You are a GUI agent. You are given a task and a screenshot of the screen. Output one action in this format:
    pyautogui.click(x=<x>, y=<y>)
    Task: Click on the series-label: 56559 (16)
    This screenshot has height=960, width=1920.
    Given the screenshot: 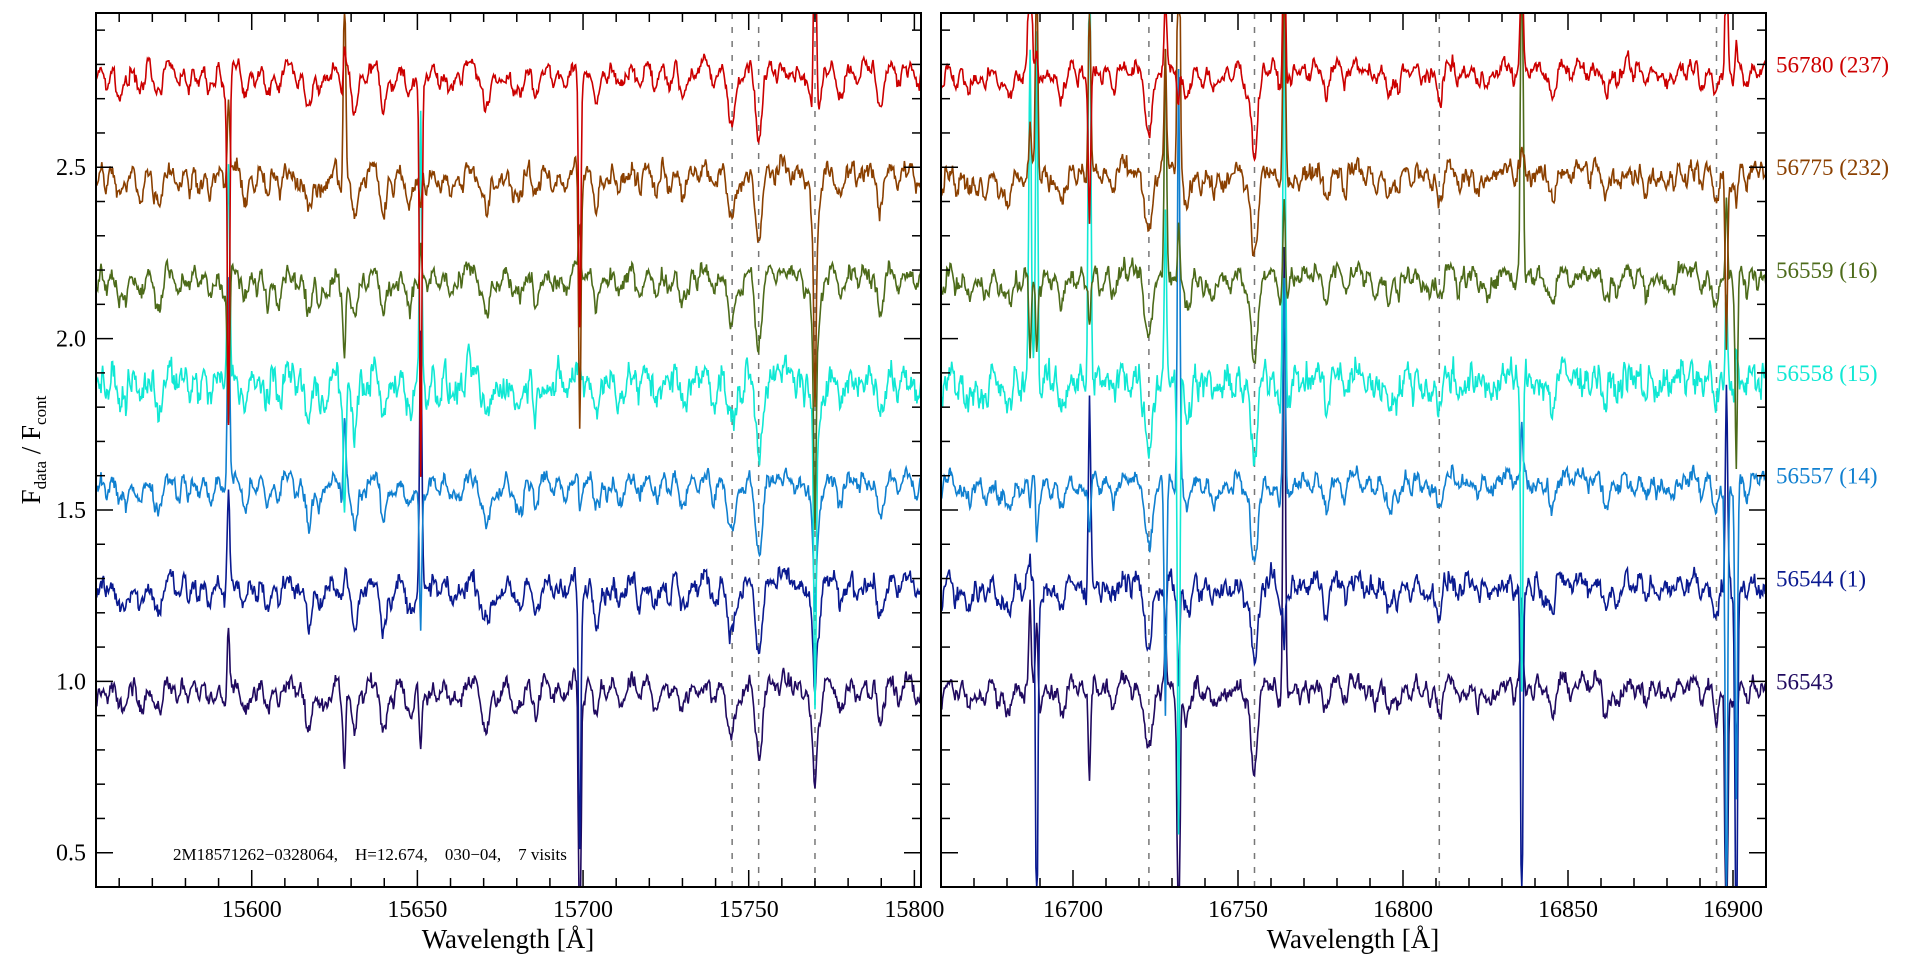 What is the action you would take?
    pyautogui.click(x=1827, y=270)
    